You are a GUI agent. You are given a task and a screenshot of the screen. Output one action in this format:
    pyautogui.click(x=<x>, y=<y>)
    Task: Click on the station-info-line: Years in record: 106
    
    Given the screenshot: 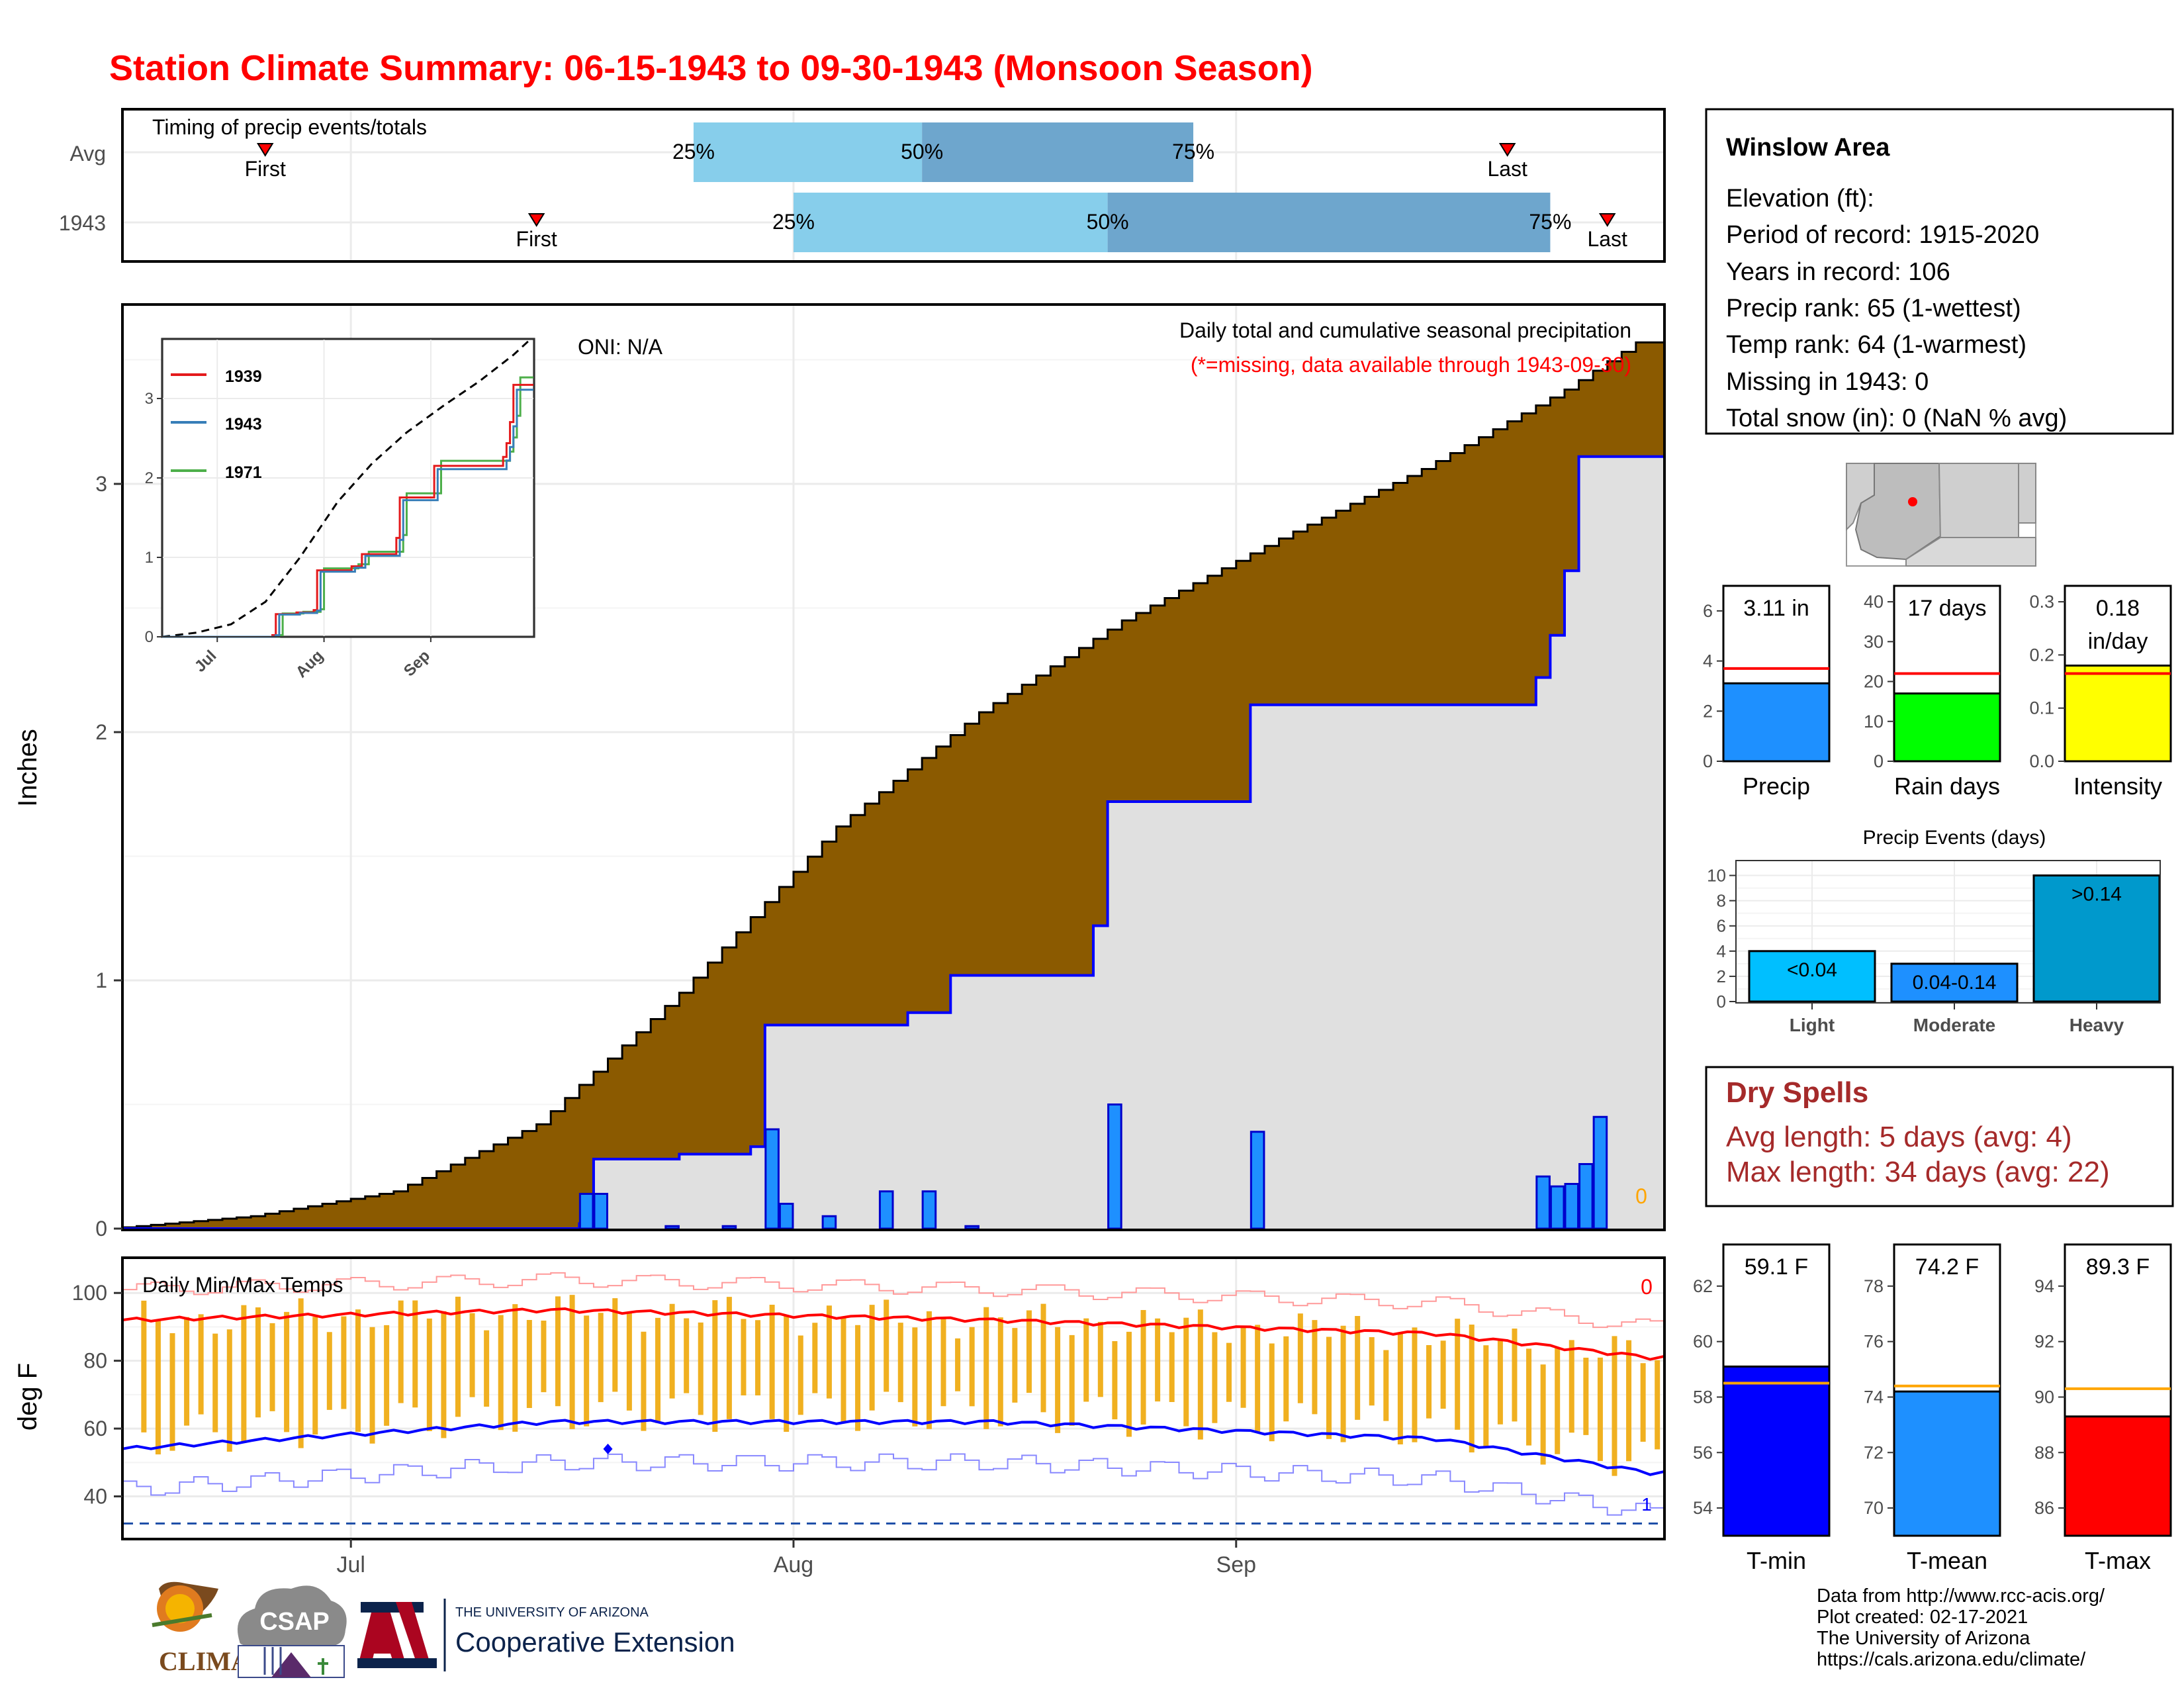 What is the action you would take?
    pyautogui.click(x=1838, y=272)
    